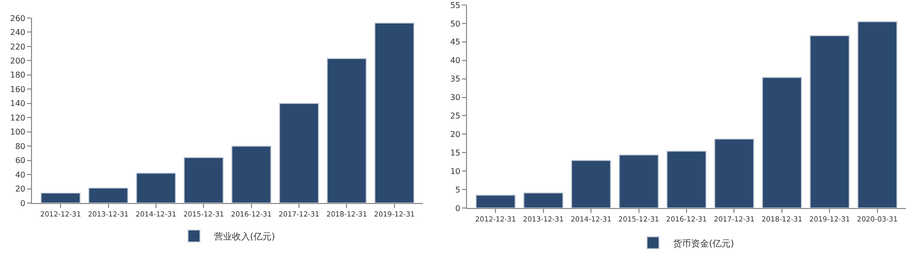 The image size is (918, 271). Describe the element at coordinates (455, 42) in the screenshot. I see `y-tick-label: 45` at that location.